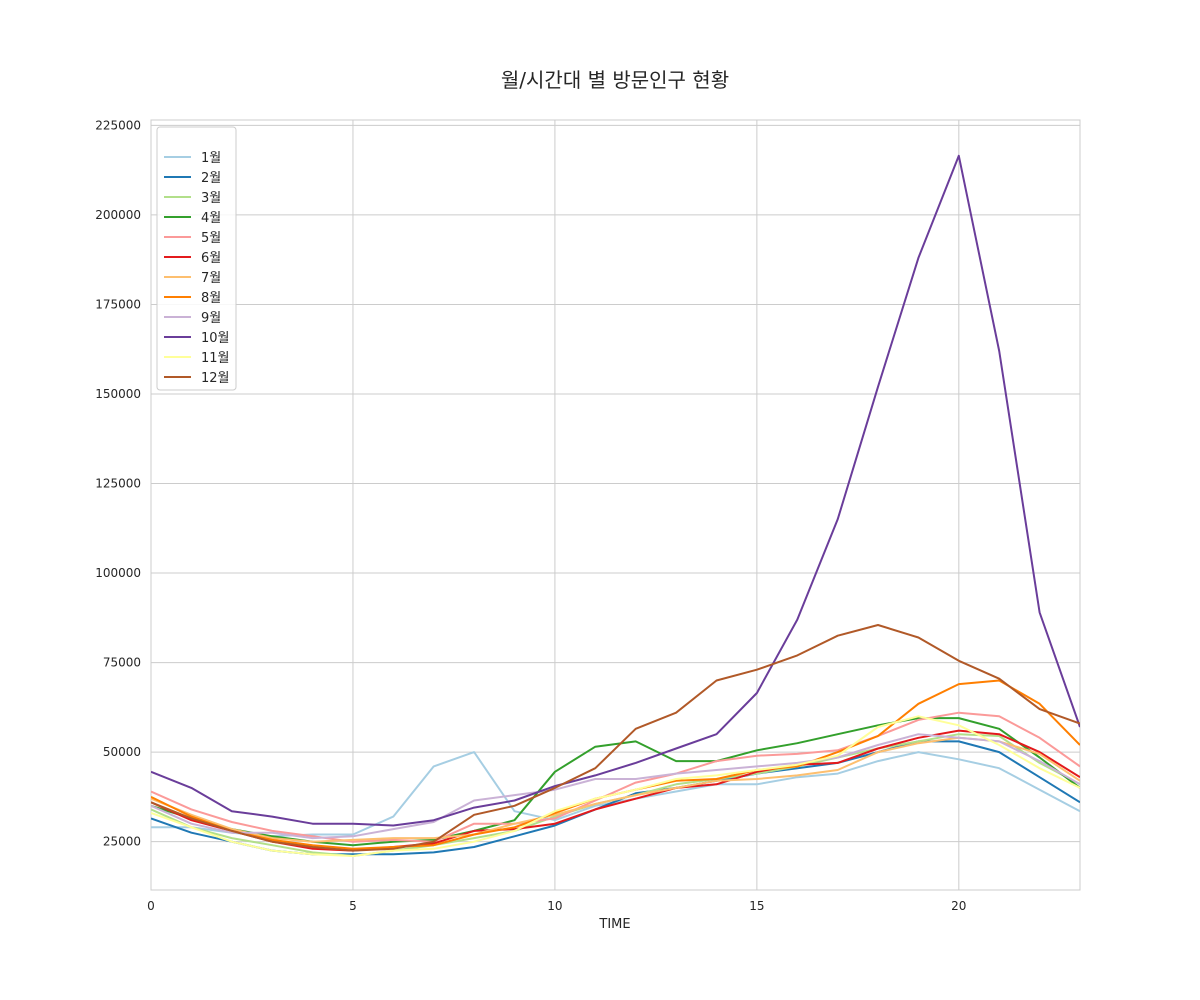  Describe the element at coordinates (215, 338) in the screenshot. I see `legend-label: 10월` at that location.